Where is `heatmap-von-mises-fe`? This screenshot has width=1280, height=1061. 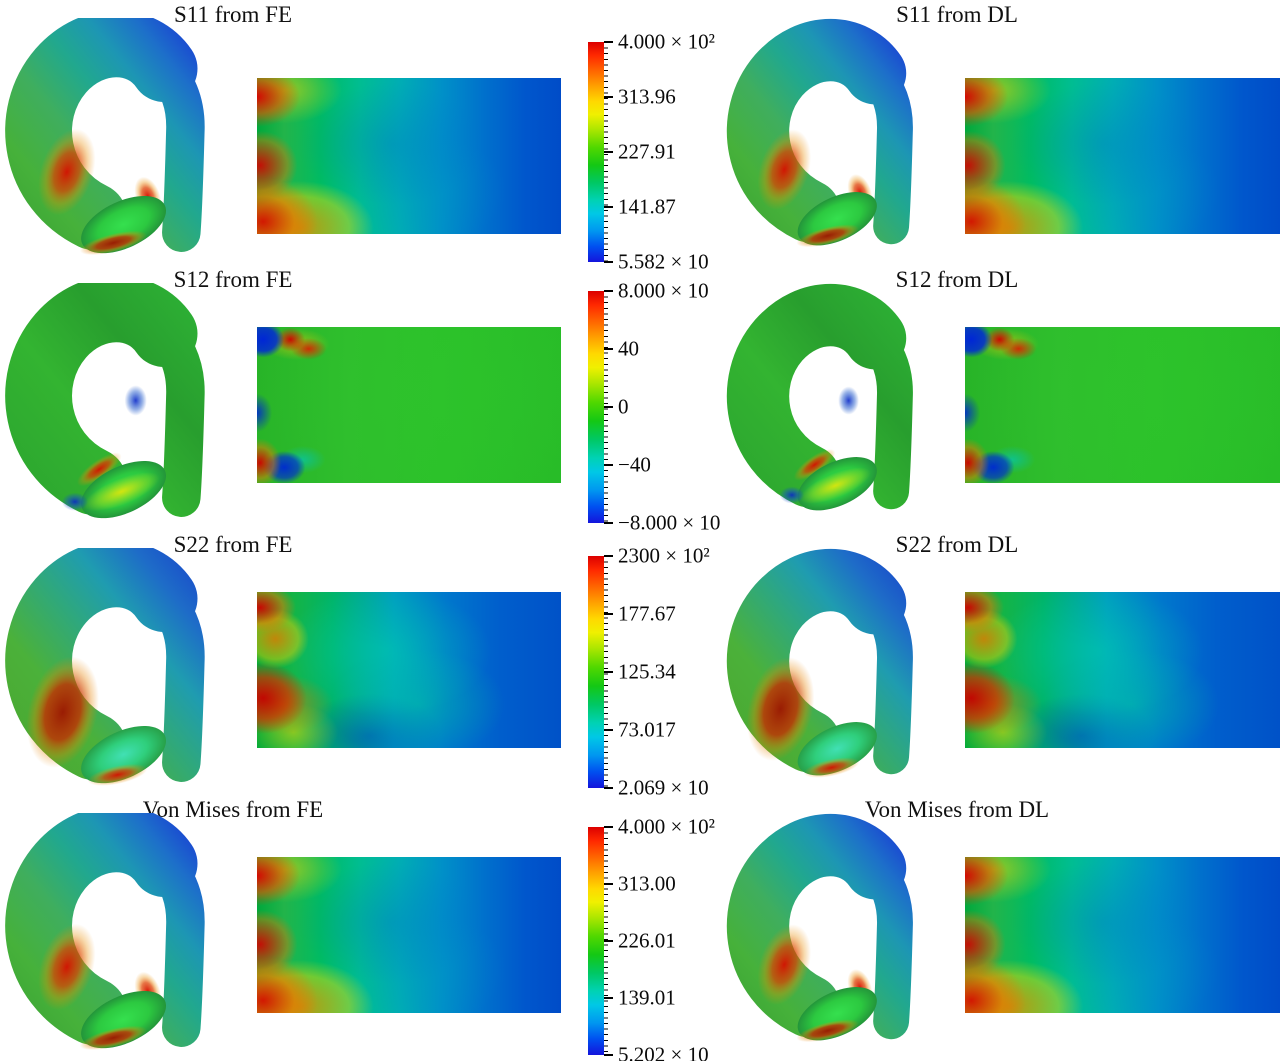
heatmap-von-mises-fe is located at coordinates (409, 935).